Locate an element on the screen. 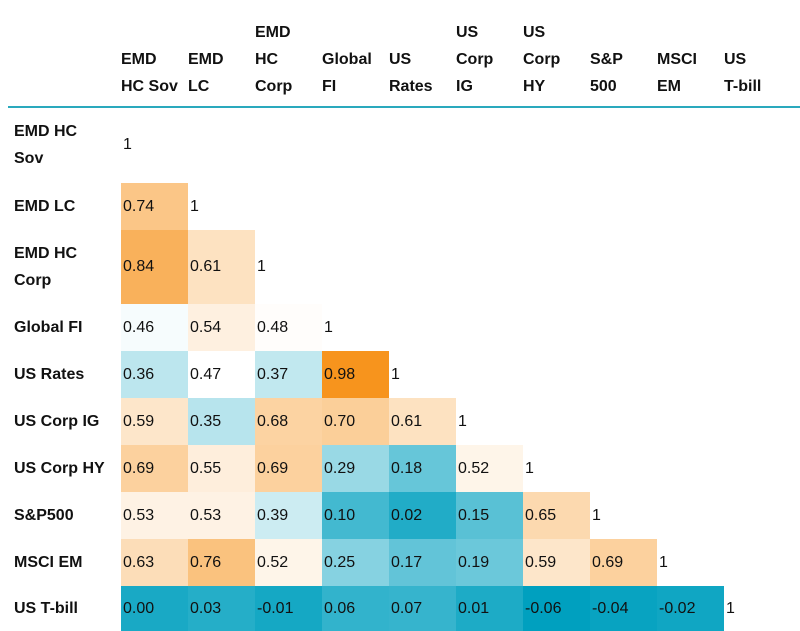  heatmap-cell: 0.35 is located at coordinates (221, 421).